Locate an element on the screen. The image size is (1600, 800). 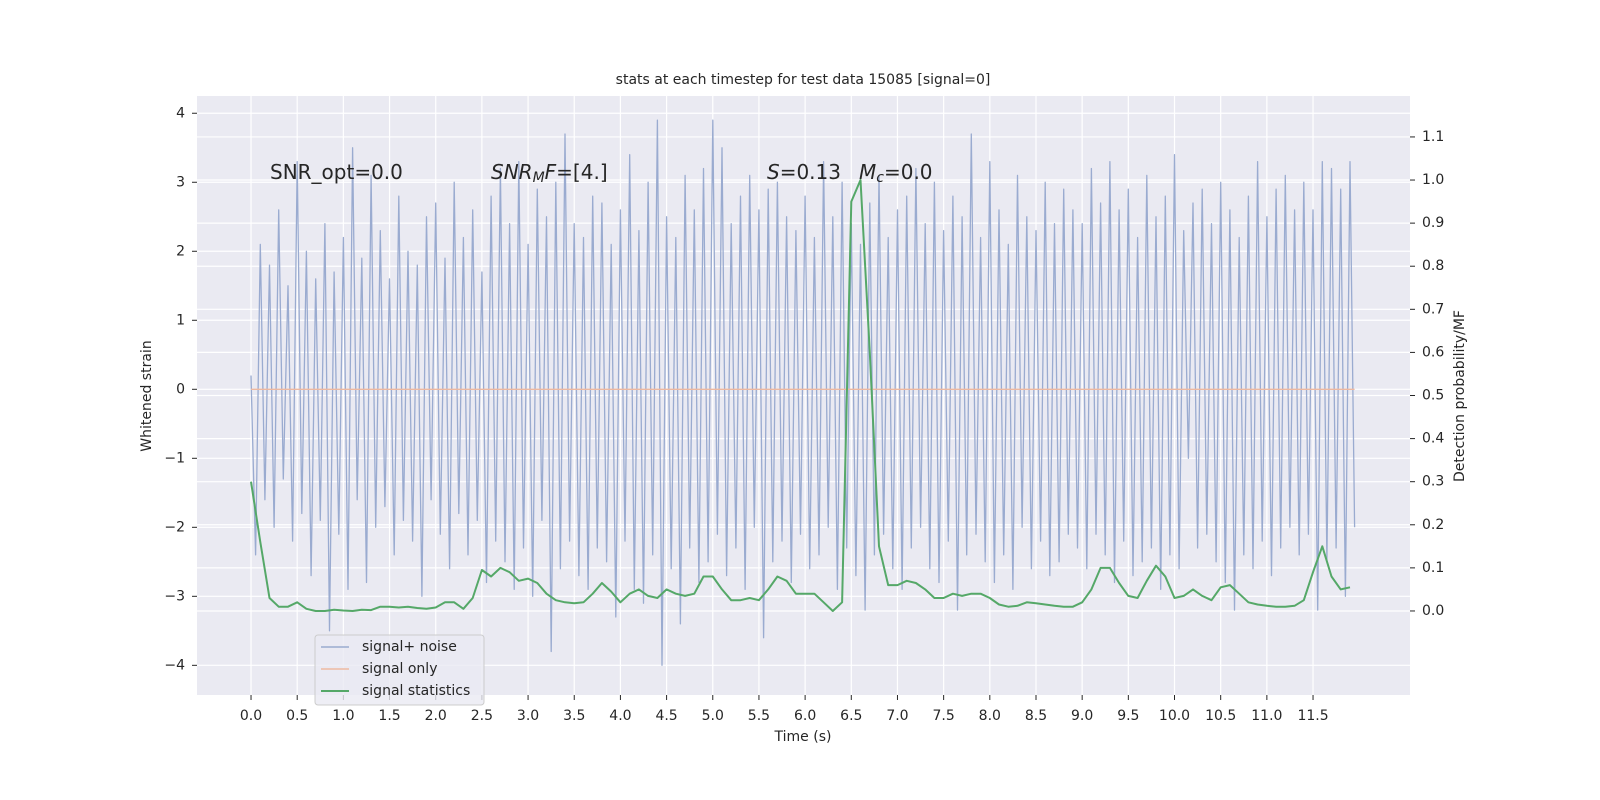
x-tick-label: 9.5 is located at coordinates (1128, 716).